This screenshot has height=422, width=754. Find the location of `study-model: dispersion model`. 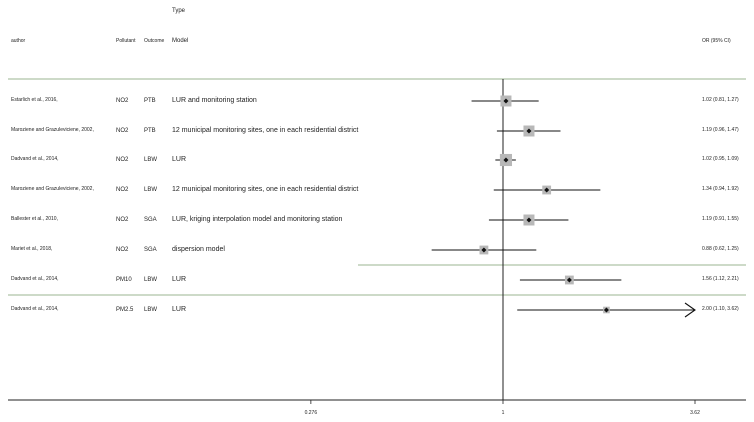

study-model: dispersion model is located at coordinates (198, 249).